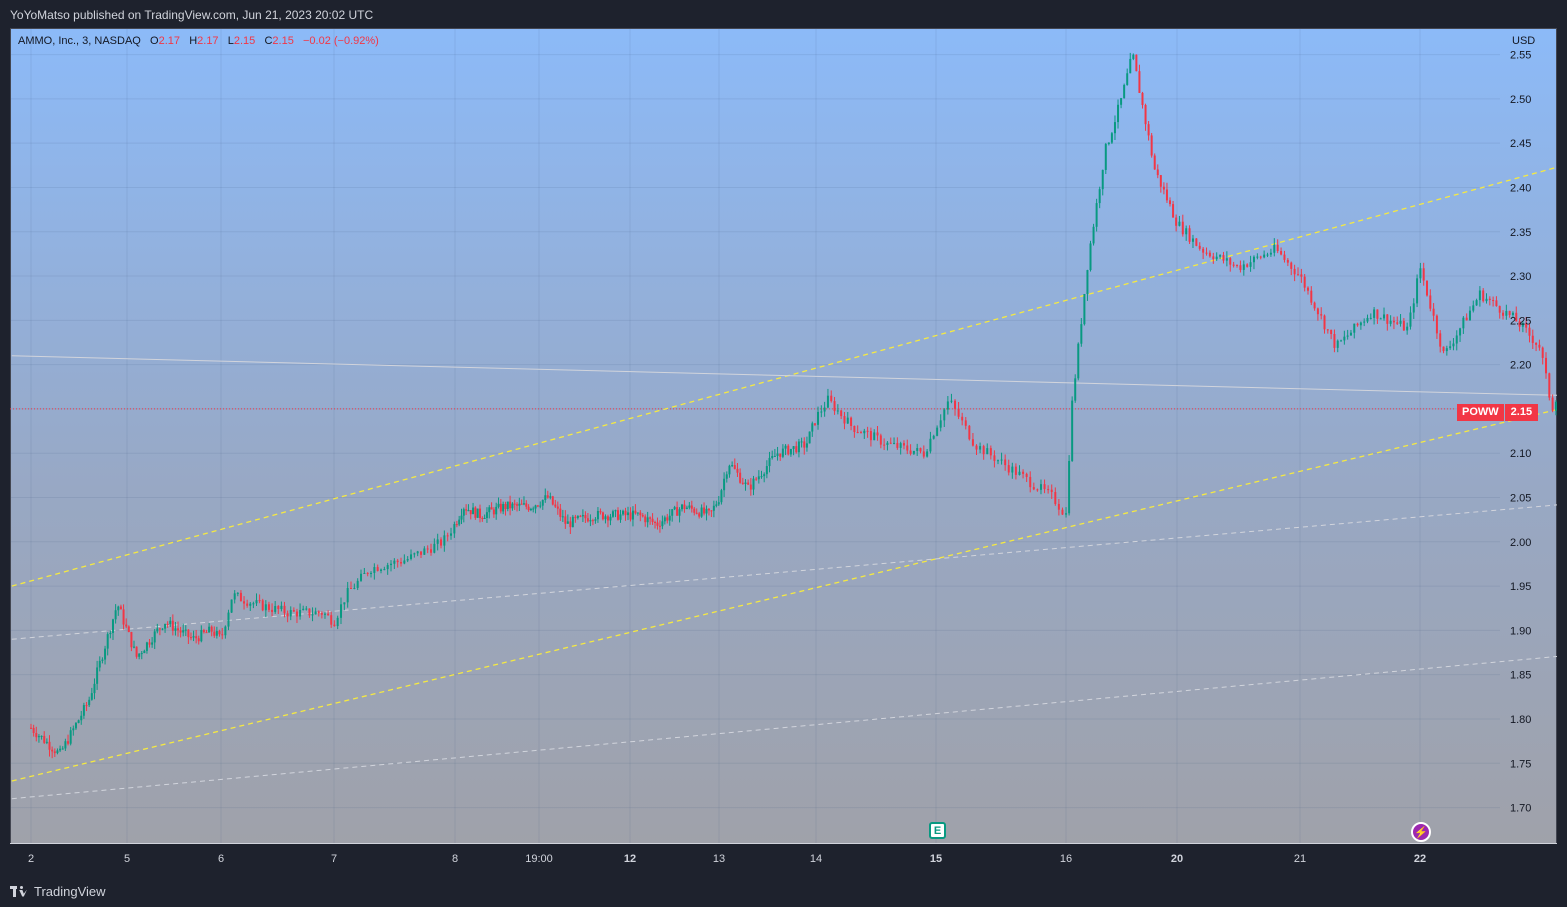 The width and height of the screenshot is (1567, 907). I want to click on price-tick-label: 2.40, so click(1520, 188).